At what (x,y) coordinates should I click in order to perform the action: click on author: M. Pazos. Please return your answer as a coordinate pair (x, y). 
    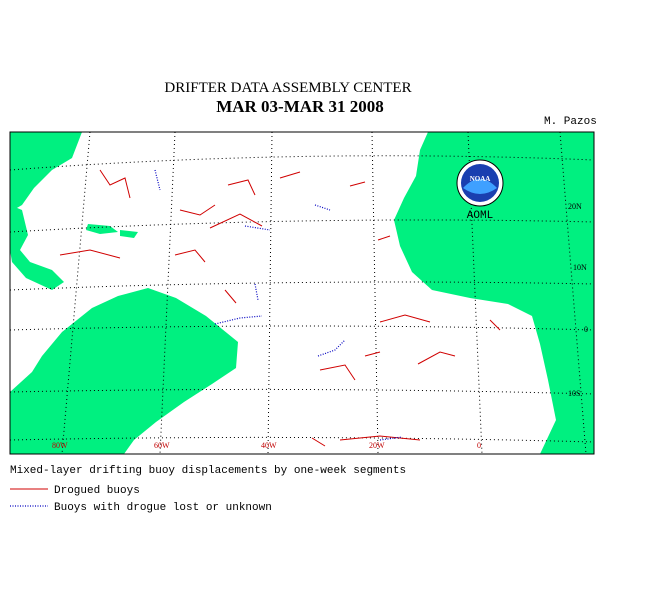
    Looking at the image, I should click on (570, 122).